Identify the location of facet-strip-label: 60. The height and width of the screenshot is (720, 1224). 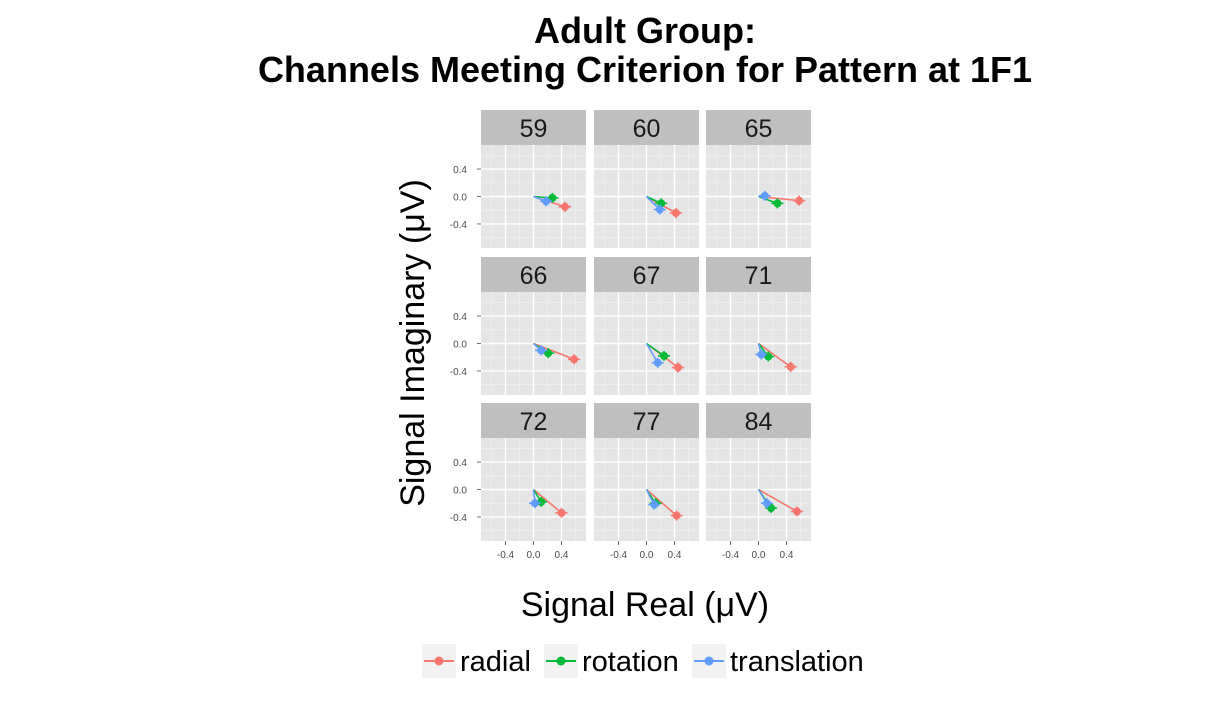
(647, 129).